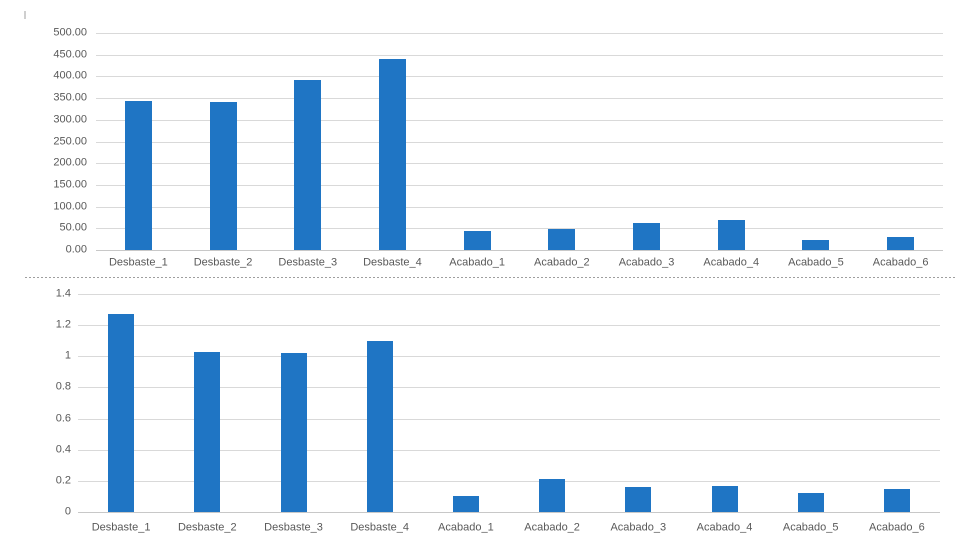 Image resolution: width=980 pixels, height=560 pixels. What do you see at coordinates (63, 386) in the screenshot?
I see `y-tick-label: 0.8` at bounding box center [63, 386].